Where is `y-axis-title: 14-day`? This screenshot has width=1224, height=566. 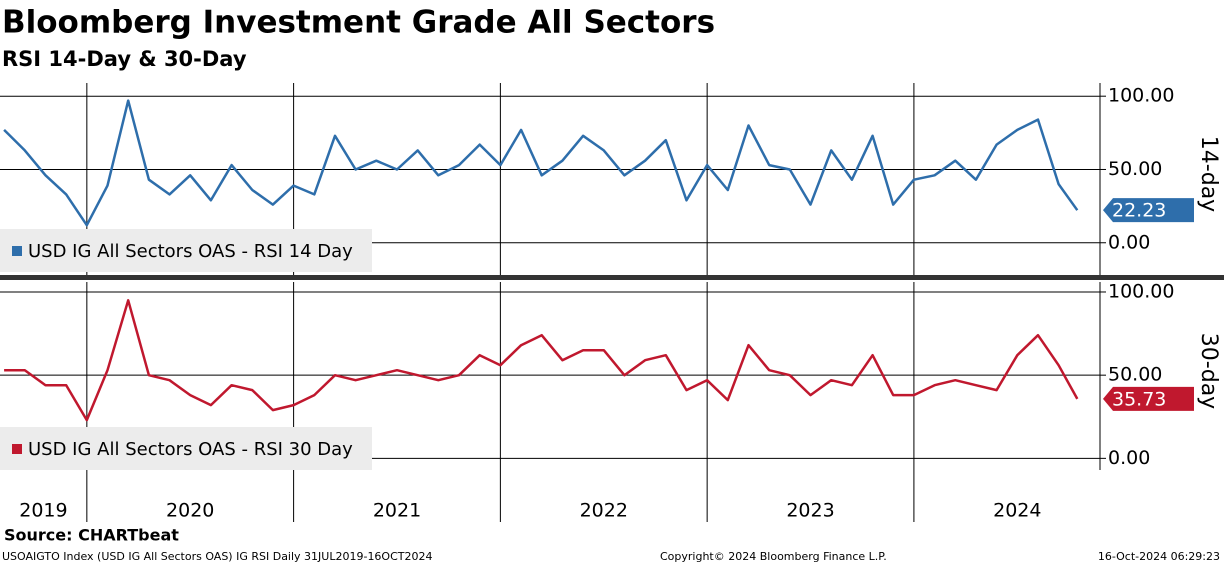
y-axis-title: 14-day is located at coordinates (1208, 174).